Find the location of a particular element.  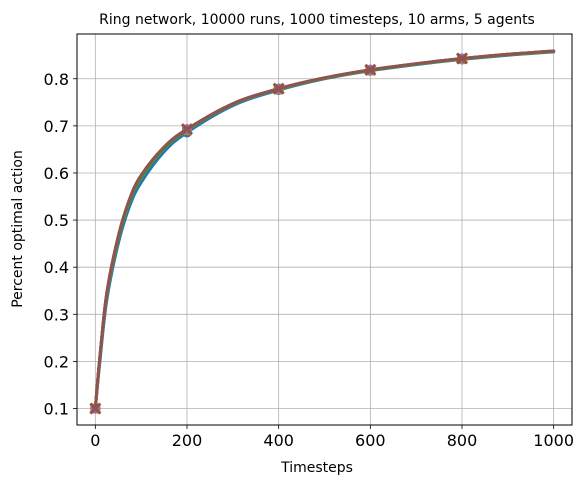

y-tick-label: 0.3 is located at coordinates (56, 314).